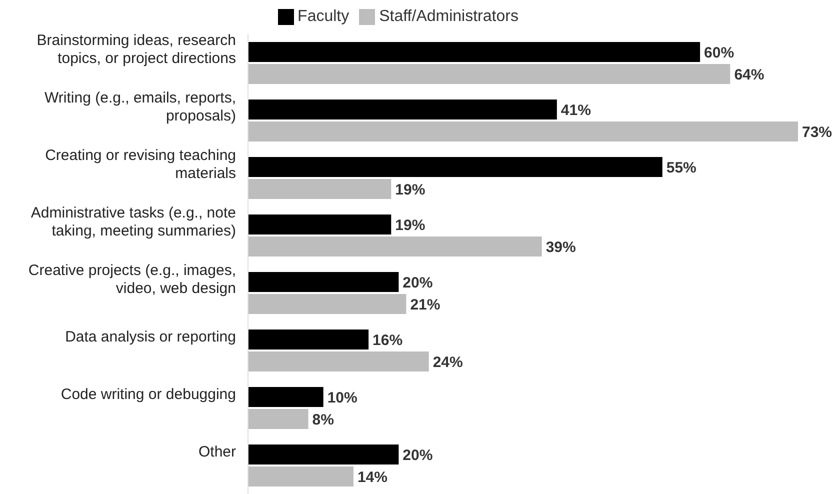 The image size is (838, 494). What do you see at coordinates (324, 16) in the screenshot?
I see `legend-label: Faculty` at bounding box center [324, 16].